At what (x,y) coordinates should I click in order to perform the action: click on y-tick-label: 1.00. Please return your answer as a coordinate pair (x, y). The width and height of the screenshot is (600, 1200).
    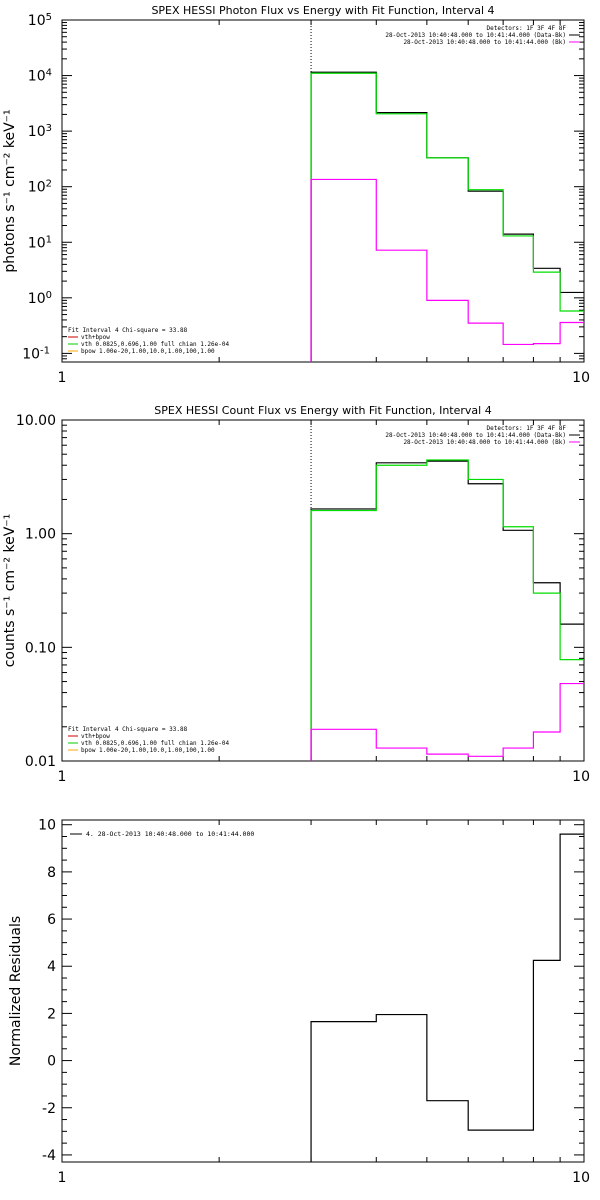
    Looking at the image, I should click on (40, 535).